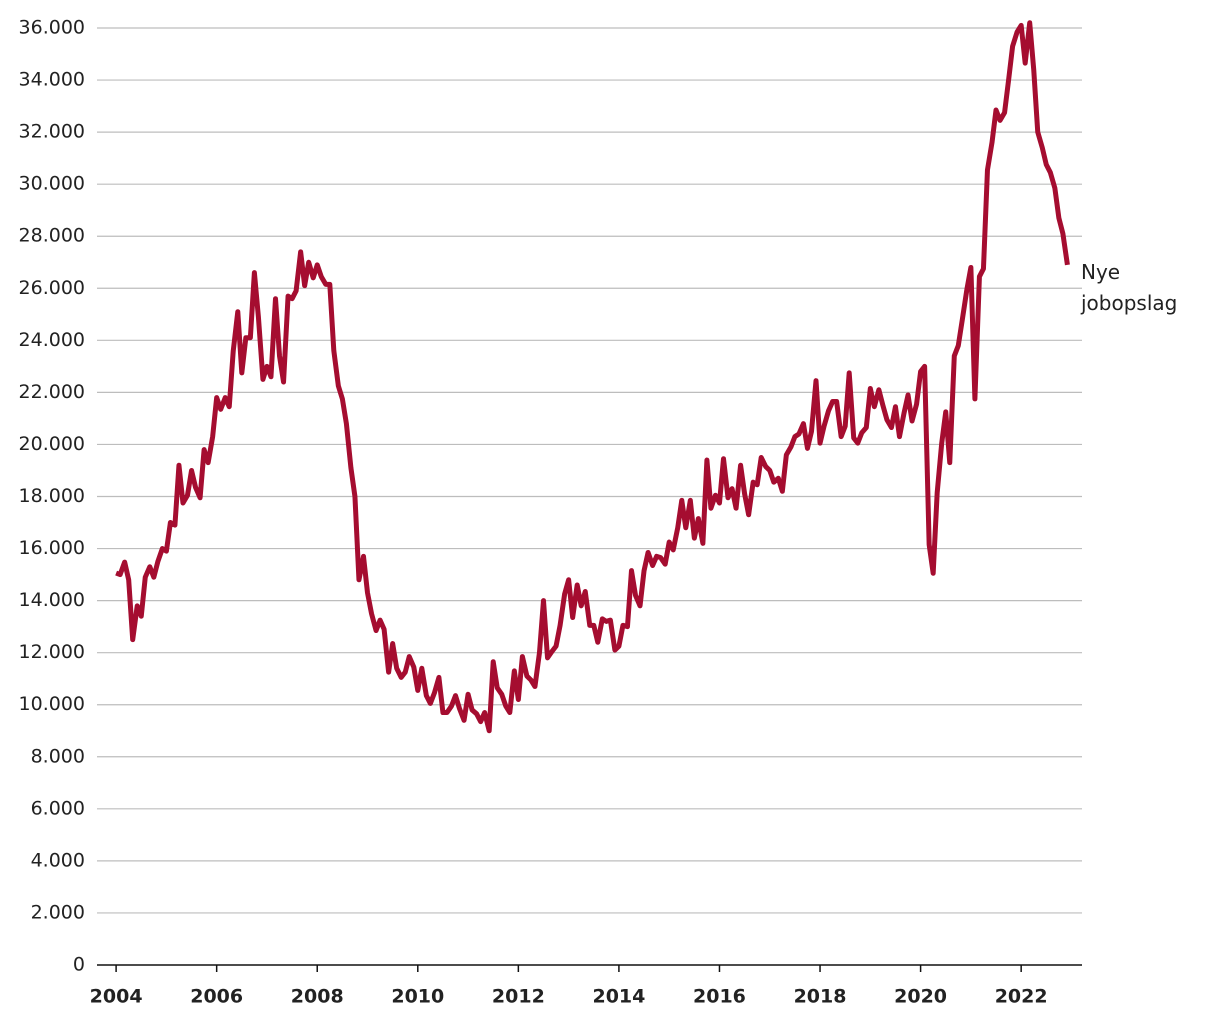 This screenshot has width=1220, height=1020. Describe the element at coordinates (52, 392) in the screenshot. I see `y-tick-label: 22.000` at that location.